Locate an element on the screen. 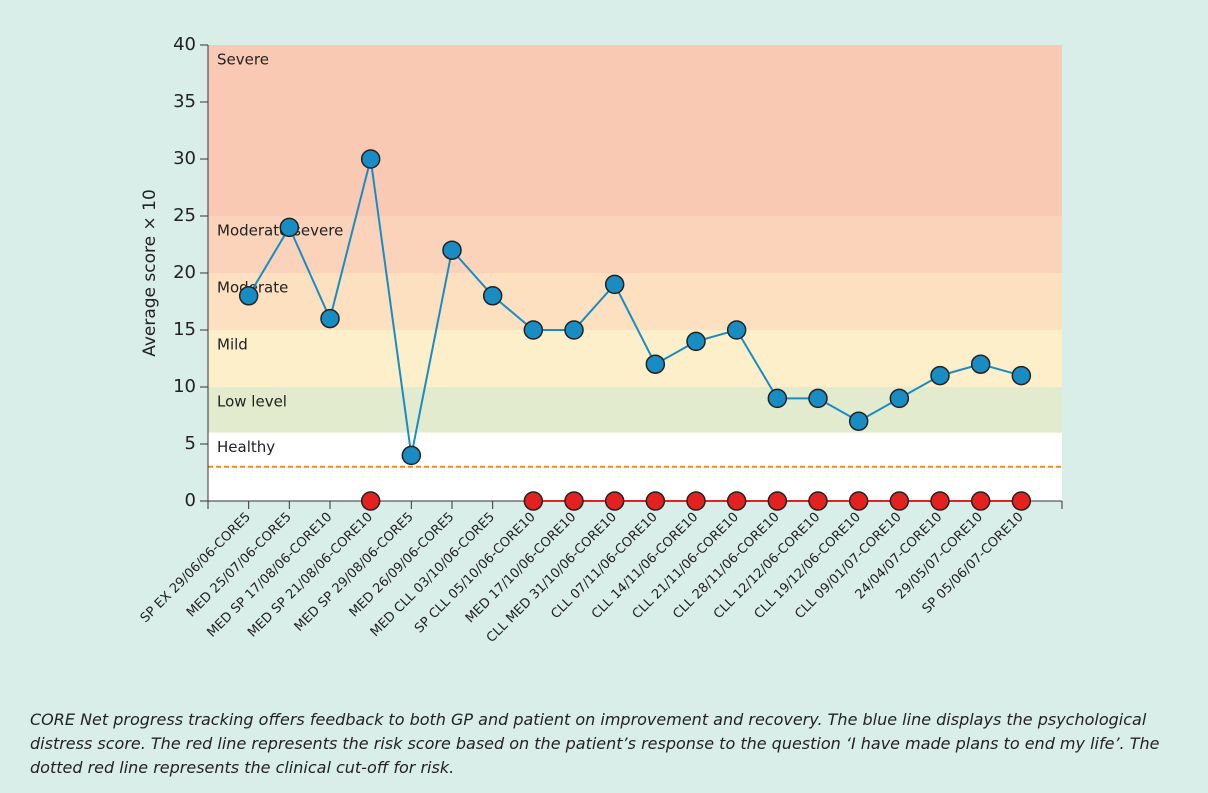 Image resolution: width=1208 pixels, height=793 pixels. y-axis-label: Average score × 10 is located at coordinates (150, 273).